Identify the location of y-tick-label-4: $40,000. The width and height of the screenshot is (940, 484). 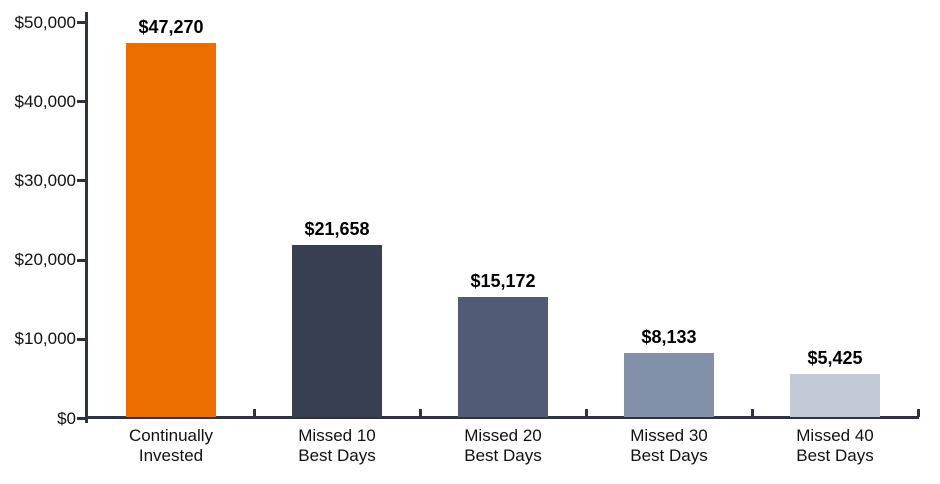
(45, 101).